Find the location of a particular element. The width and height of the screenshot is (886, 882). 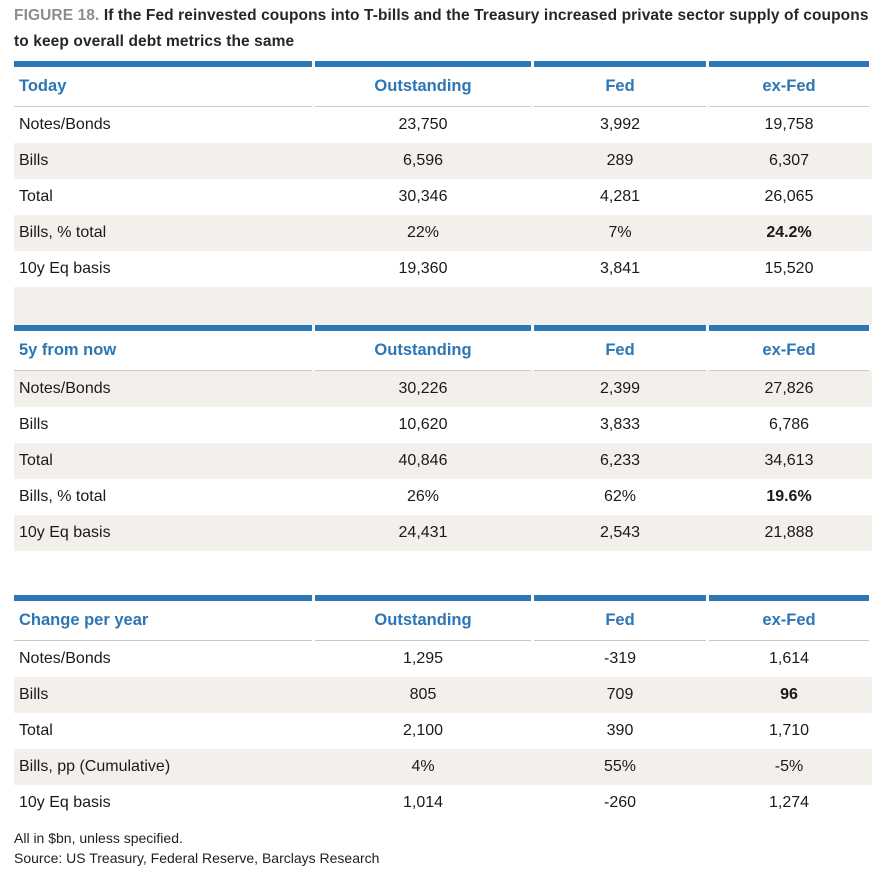

table-row: Bills, % total 26% 62% 19.6% is located at coordinates (443, 497).